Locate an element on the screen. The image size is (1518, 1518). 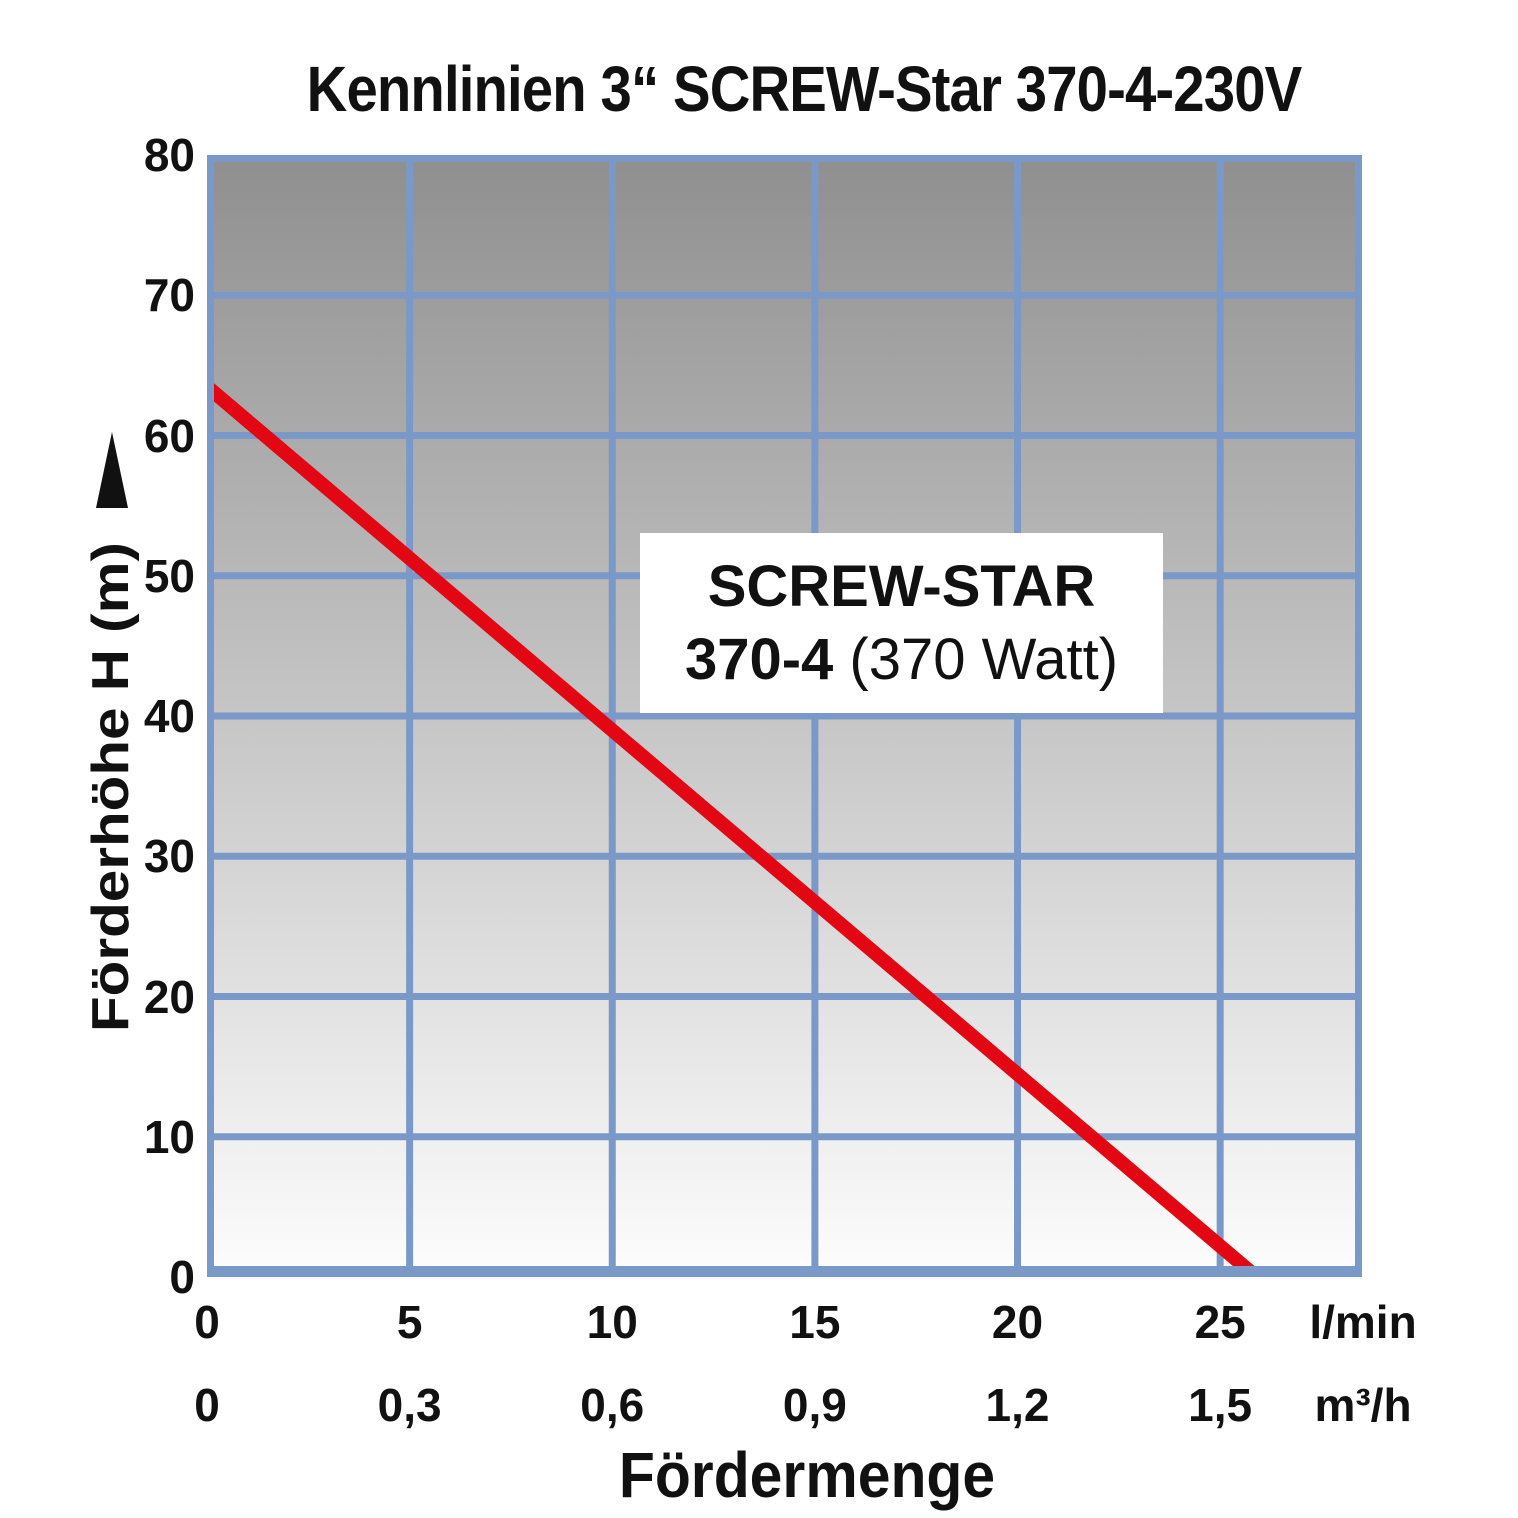
x-tick-label: 0,6 is located at coordinates (612, 1405).